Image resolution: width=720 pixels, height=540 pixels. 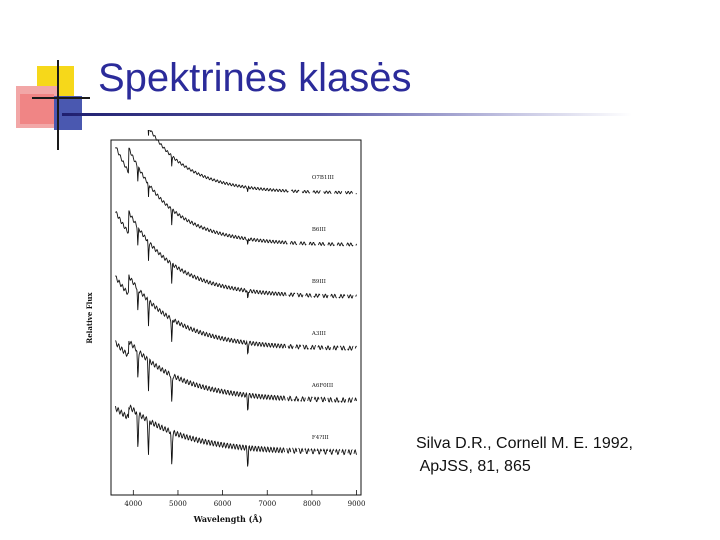 I want to click on series-label: A3III, so click(x=318, y=334).